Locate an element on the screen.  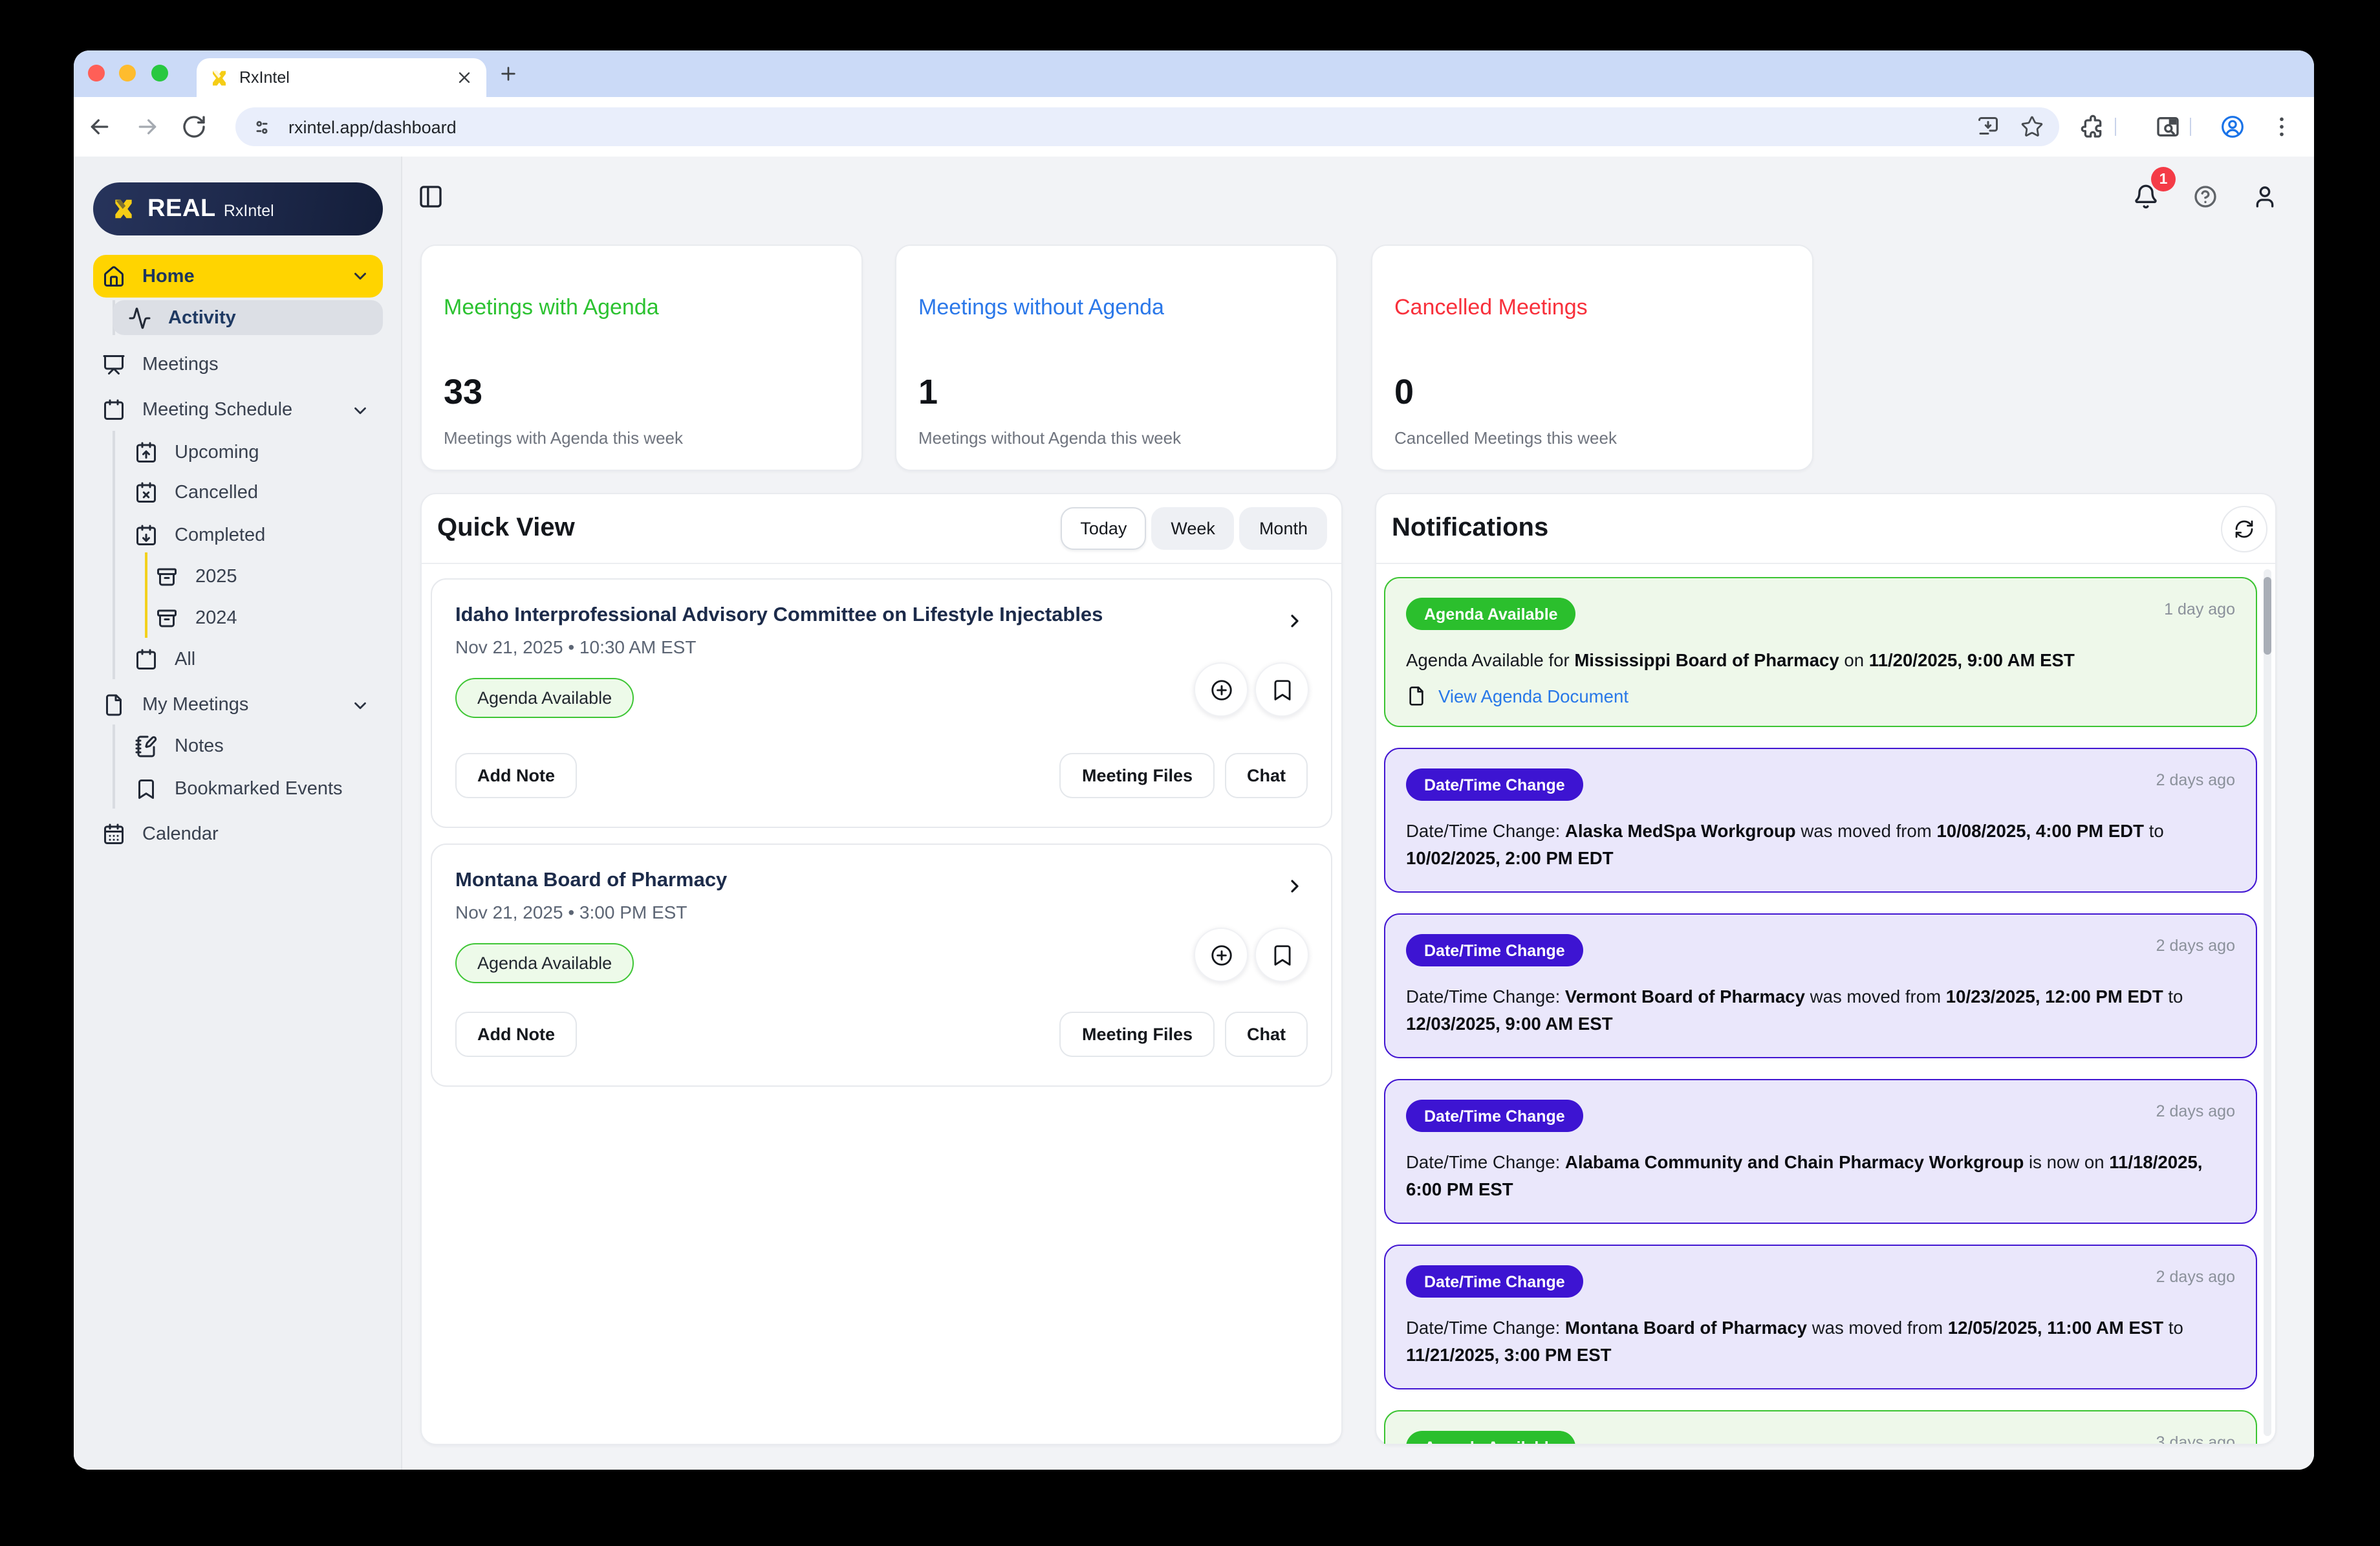
app-logo: REAL RxIntel is located at coordinates (238, 208).